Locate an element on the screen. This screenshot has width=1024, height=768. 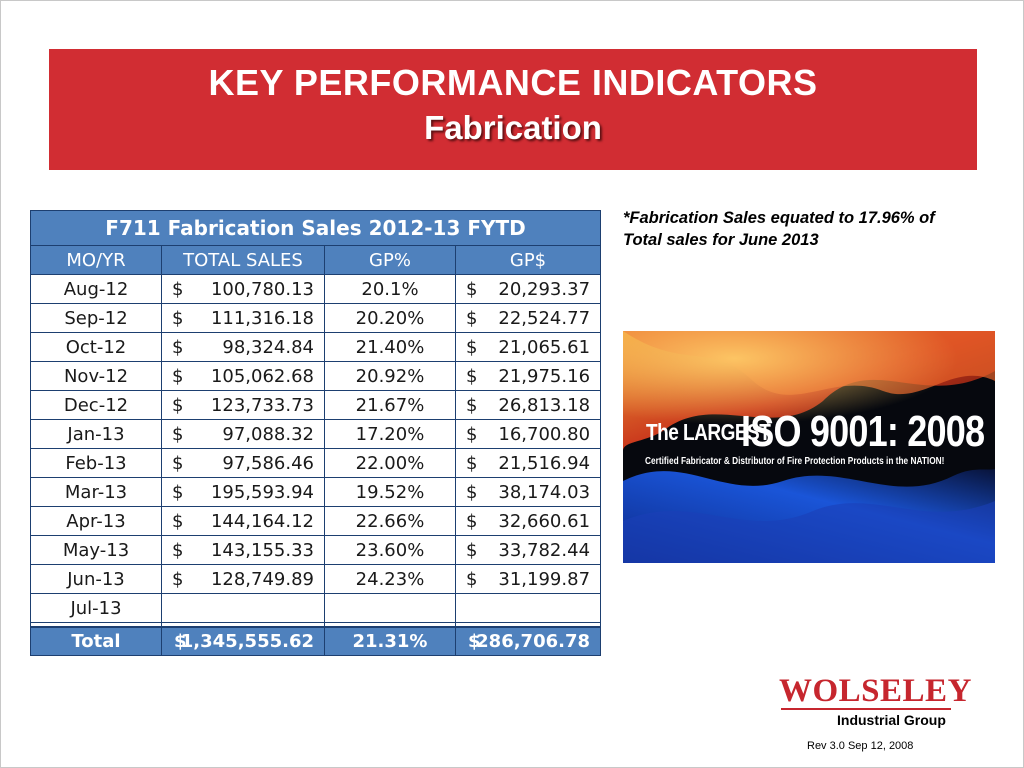
sales-value: 123,733.73 is located at coordinates (262, 405).